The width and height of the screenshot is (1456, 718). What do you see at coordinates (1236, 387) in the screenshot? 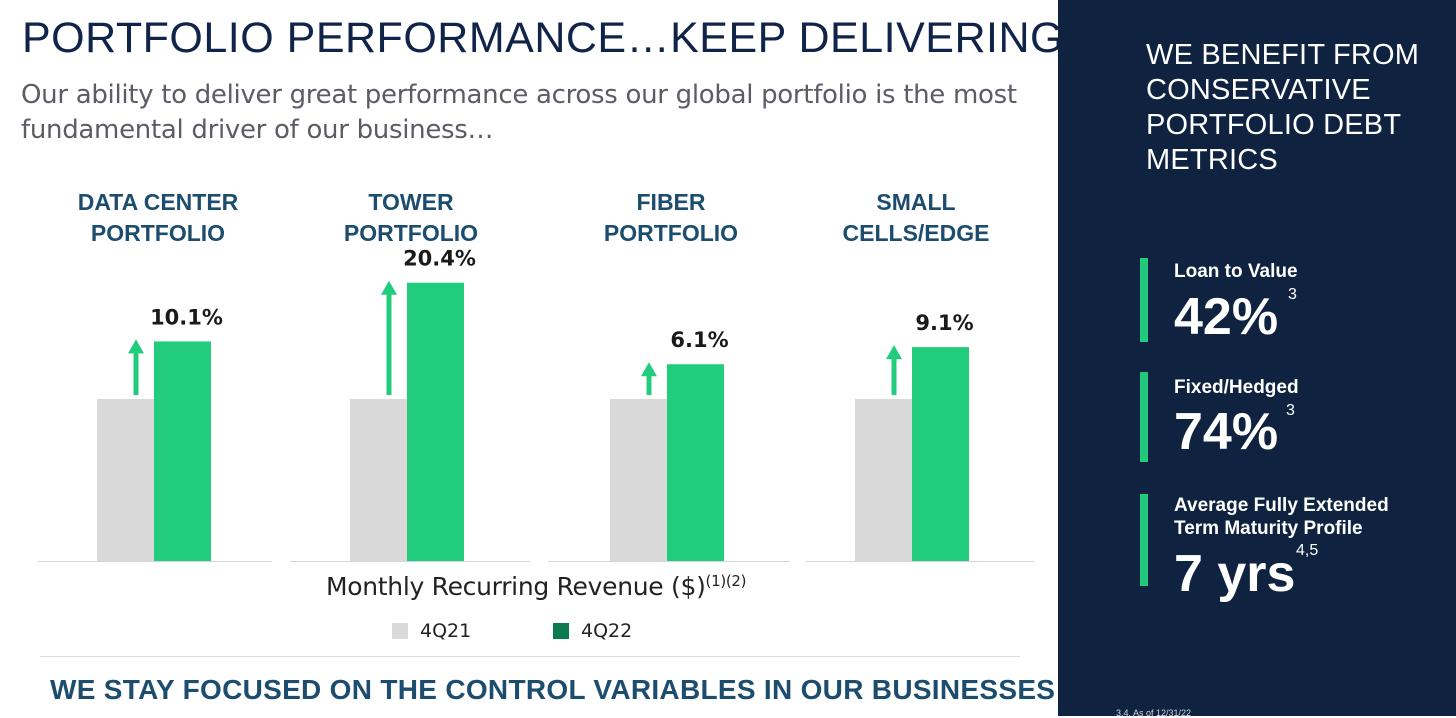
I see `metric-label: Fixed/Hedged` at bounding box center [1236, 387].